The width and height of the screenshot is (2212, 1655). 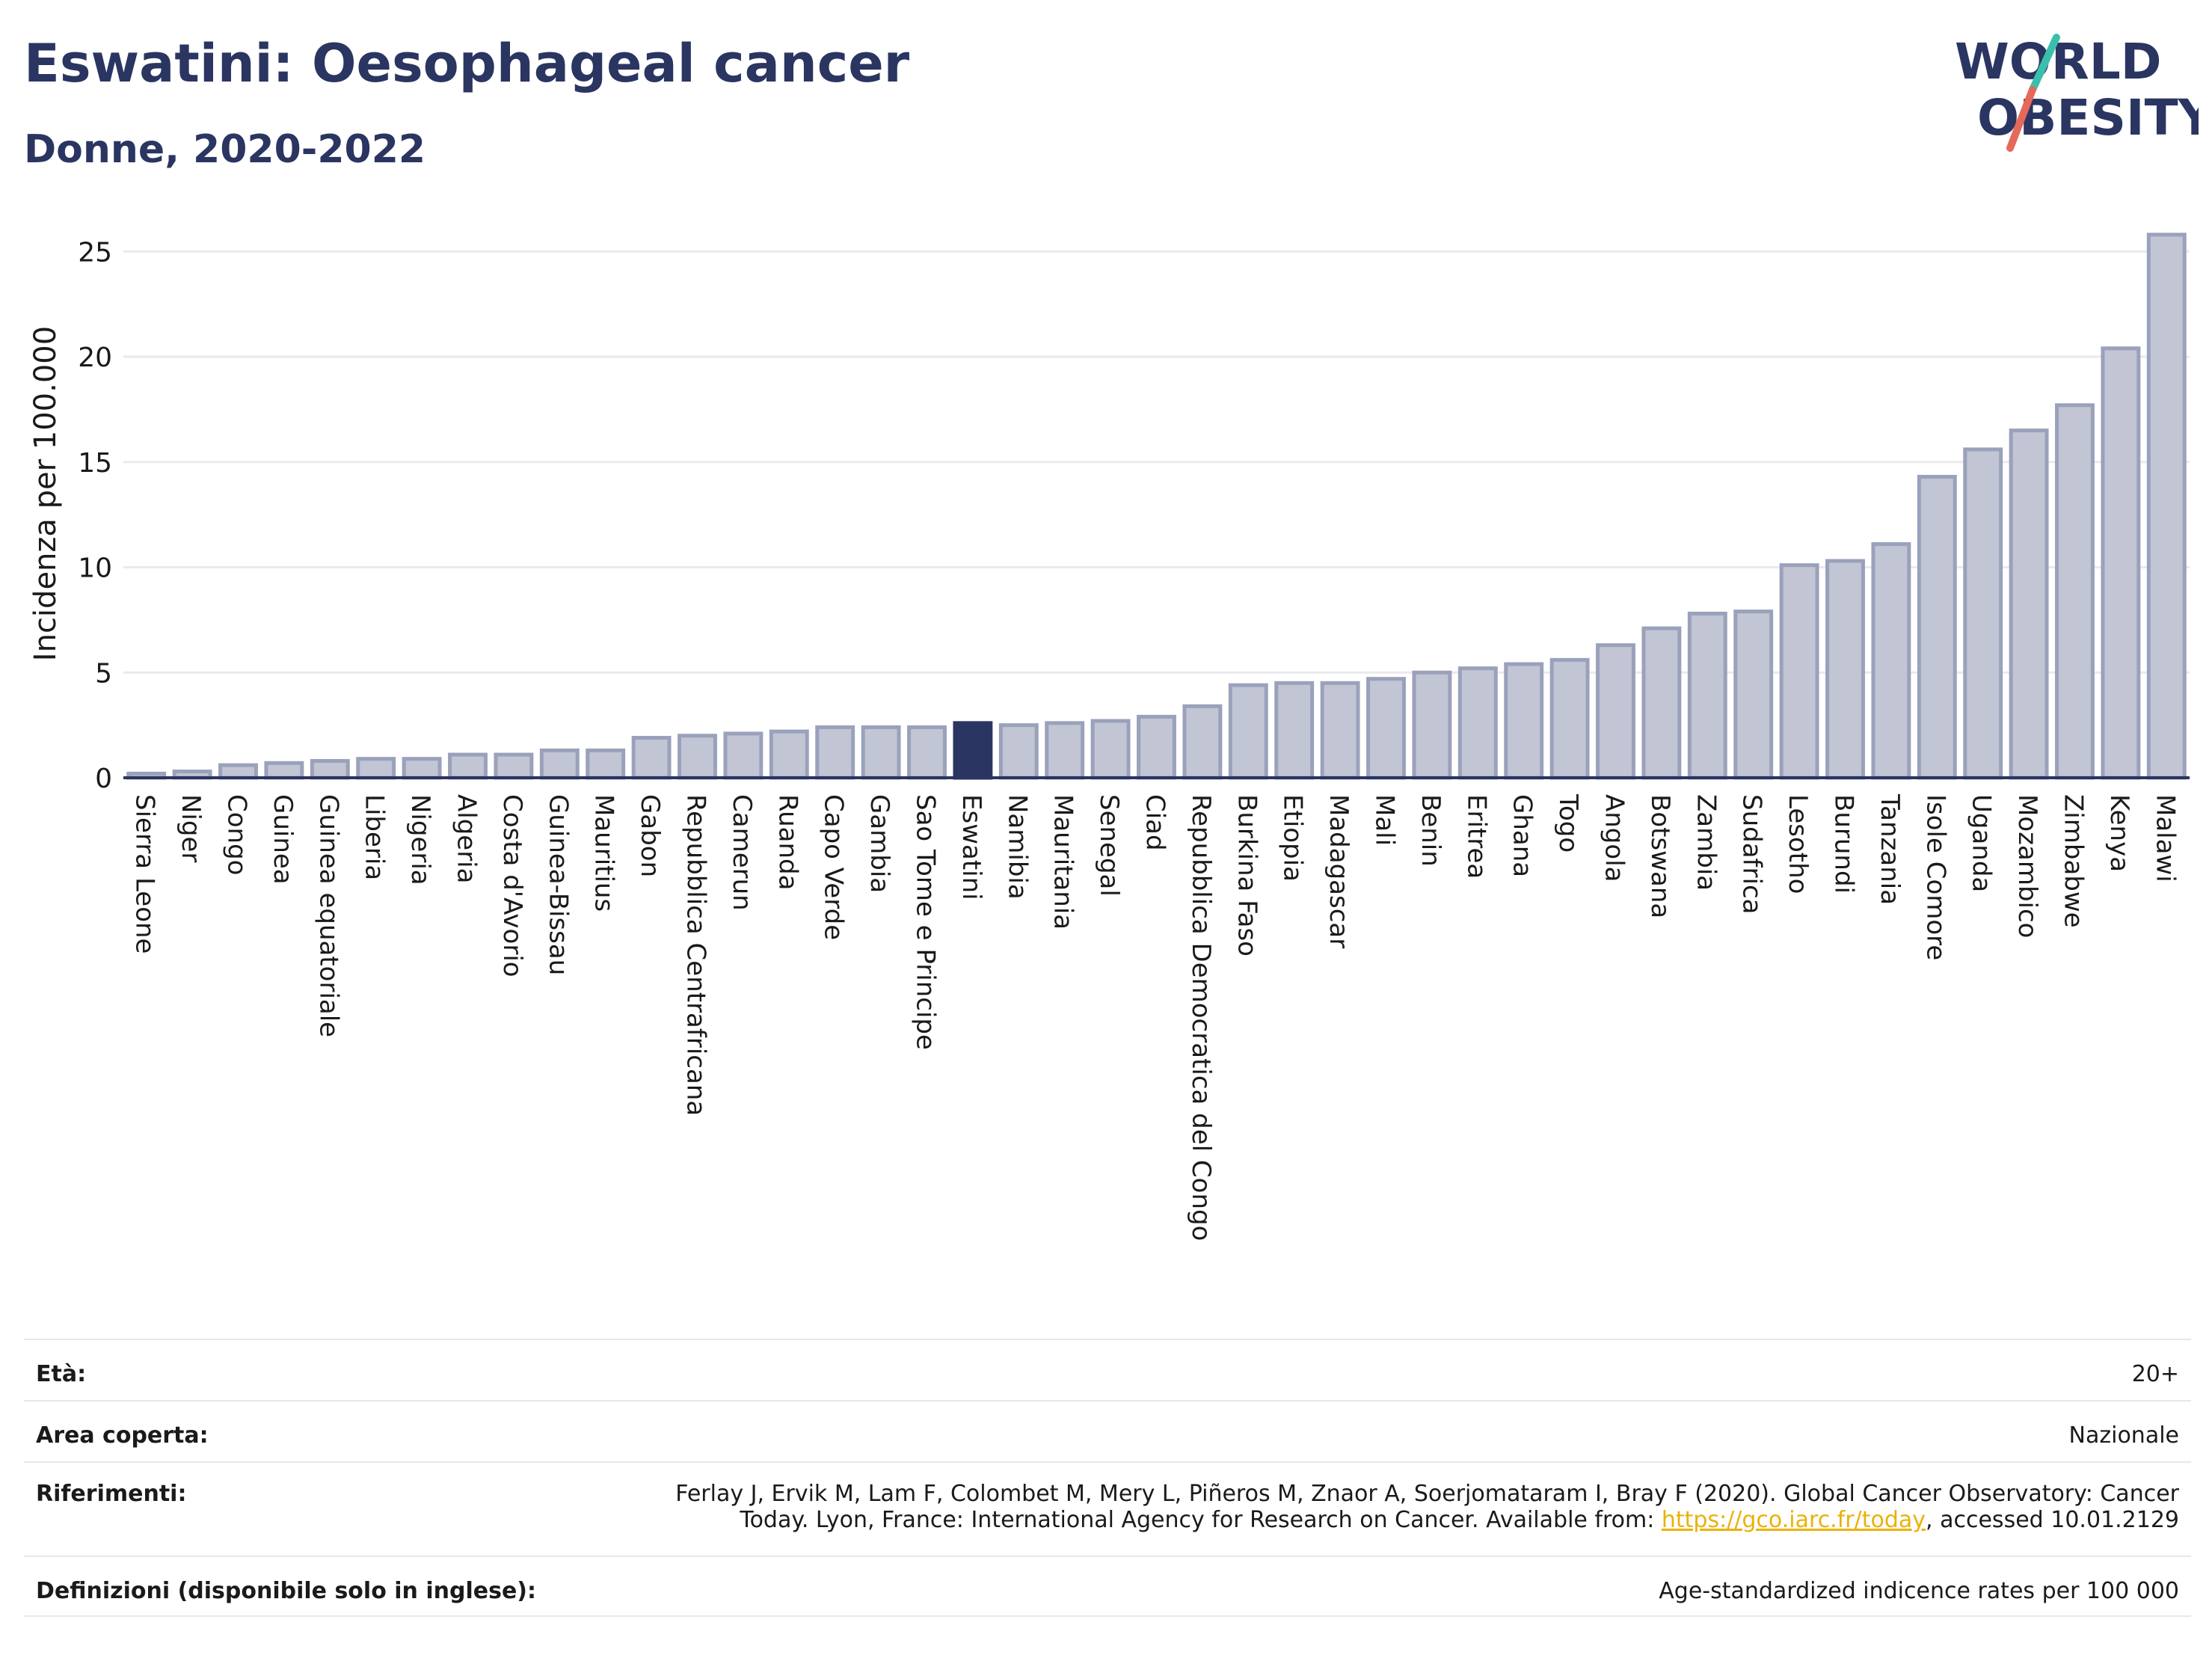 What do you see at coordinates (2052, 1520) in the screenshot?
I see `references-line2-post: , accessed 10.01.2129` at bounding box center [2052, 1520].